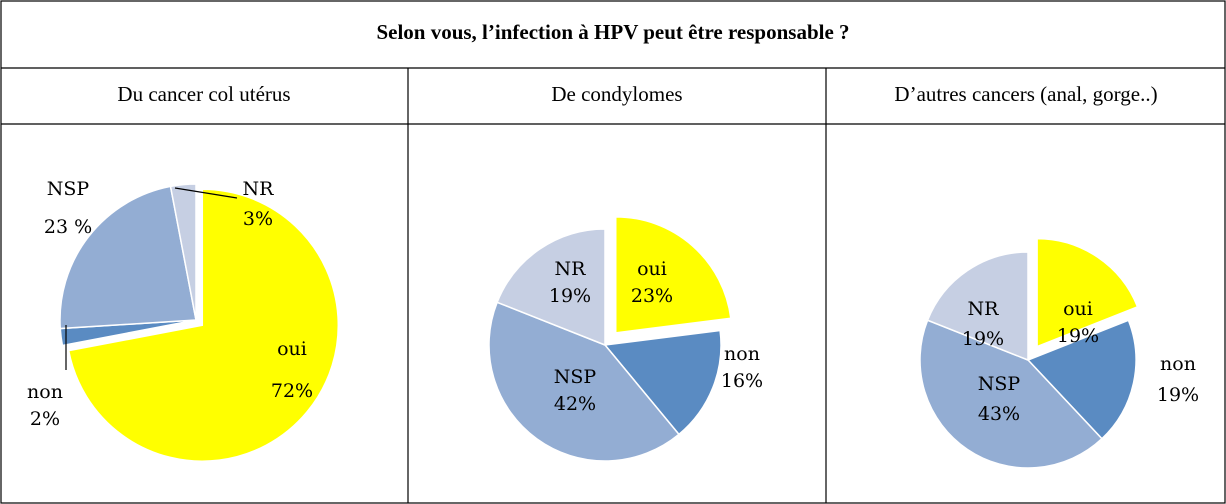  What do you see at coordinates (203, 94) in the screenshot?
I see `column-header: Du cancer col utérus` at bounding box center [203, 94].